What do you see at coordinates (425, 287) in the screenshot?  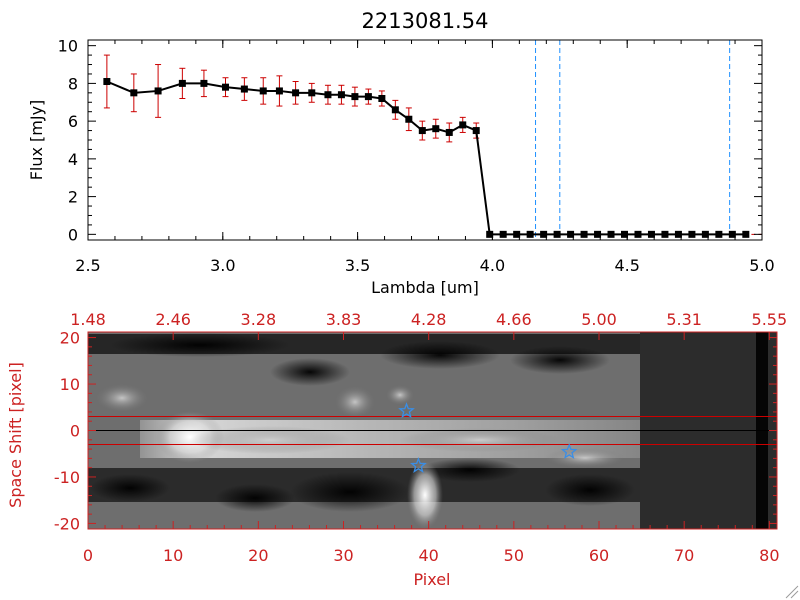 I see `spectrum-x-axis-label: Lambda [um]` at bounding box center [425, 287].